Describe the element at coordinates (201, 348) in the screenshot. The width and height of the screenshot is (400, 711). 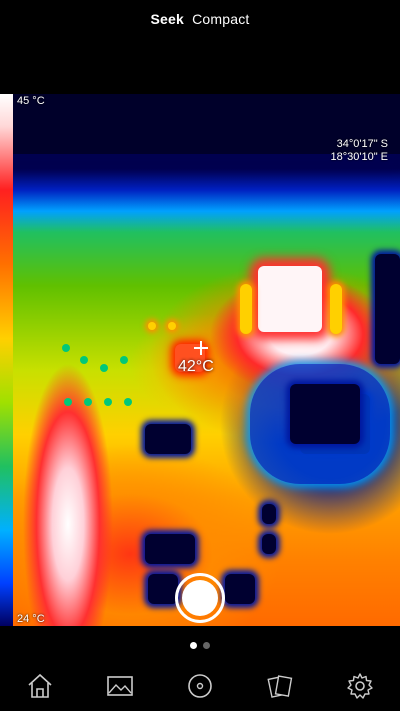
I see `spot-crosshair-icon` at that location.